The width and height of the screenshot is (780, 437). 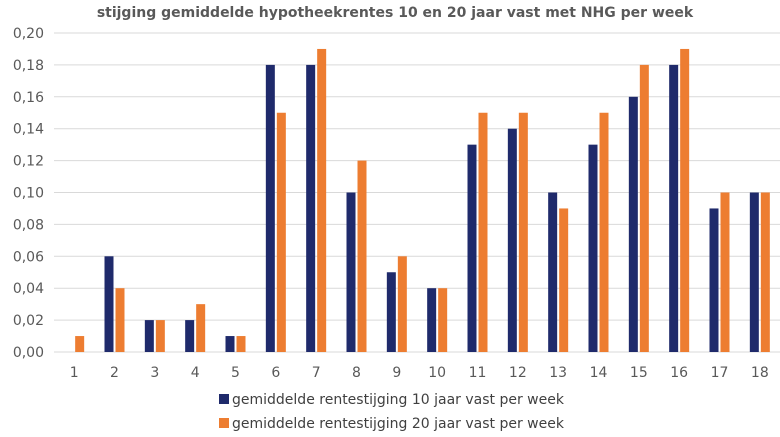 What do you see at coordinates (28, 289) in the screenshot?
I see `y-tick-label: 0,04` at bounding box center [28, 289].